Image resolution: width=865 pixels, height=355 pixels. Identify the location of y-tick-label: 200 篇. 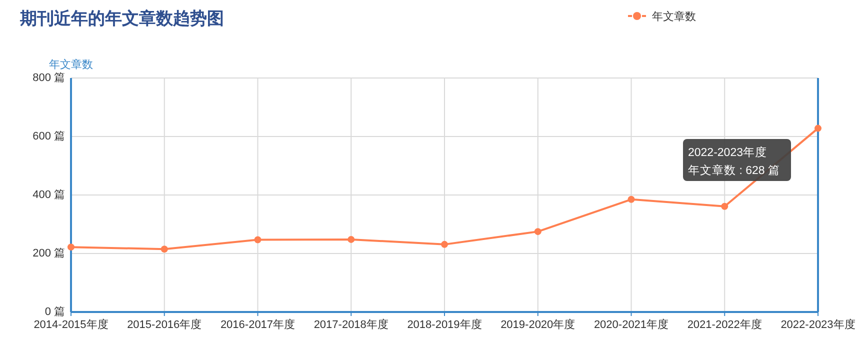
(48, 253).